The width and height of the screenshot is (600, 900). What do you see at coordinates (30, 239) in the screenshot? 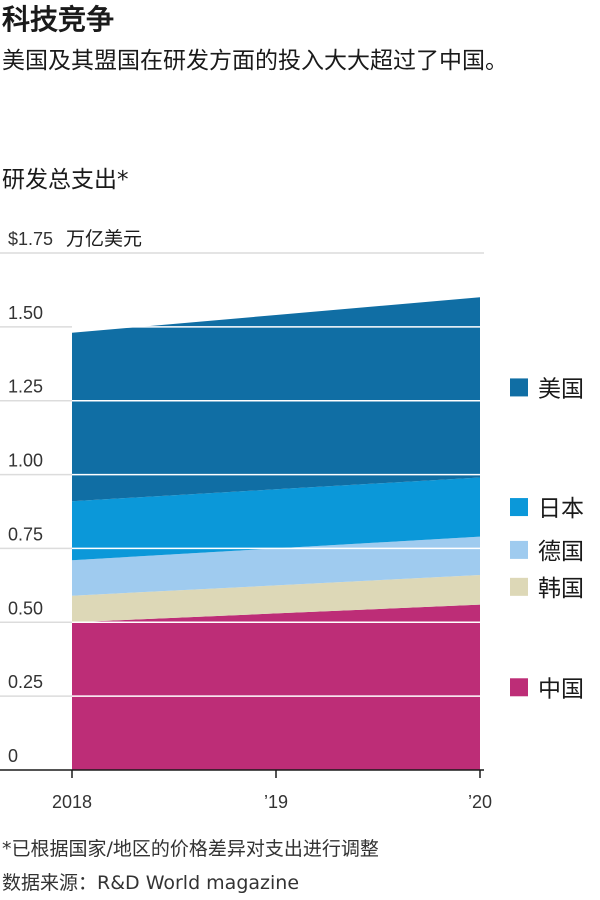
I see `y-tick-label: $1.75` at bounding box center [30, 239].